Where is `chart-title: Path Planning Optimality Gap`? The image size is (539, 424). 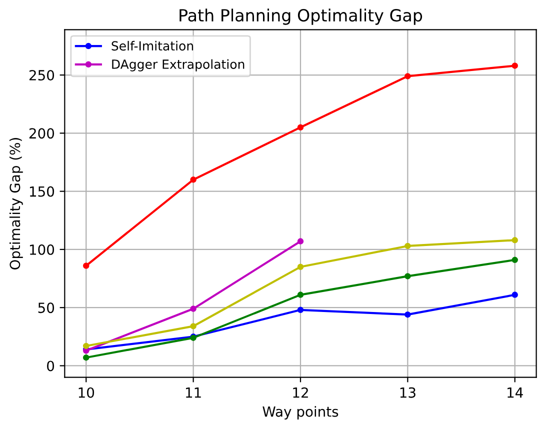
chart-title: Path Planning Optimality Gap is located at coordinates (301, 16).